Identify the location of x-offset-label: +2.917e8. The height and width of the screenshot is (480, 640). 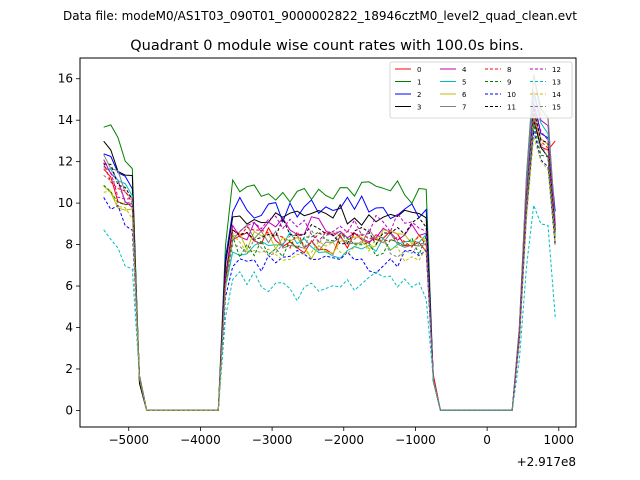
(546, 462).